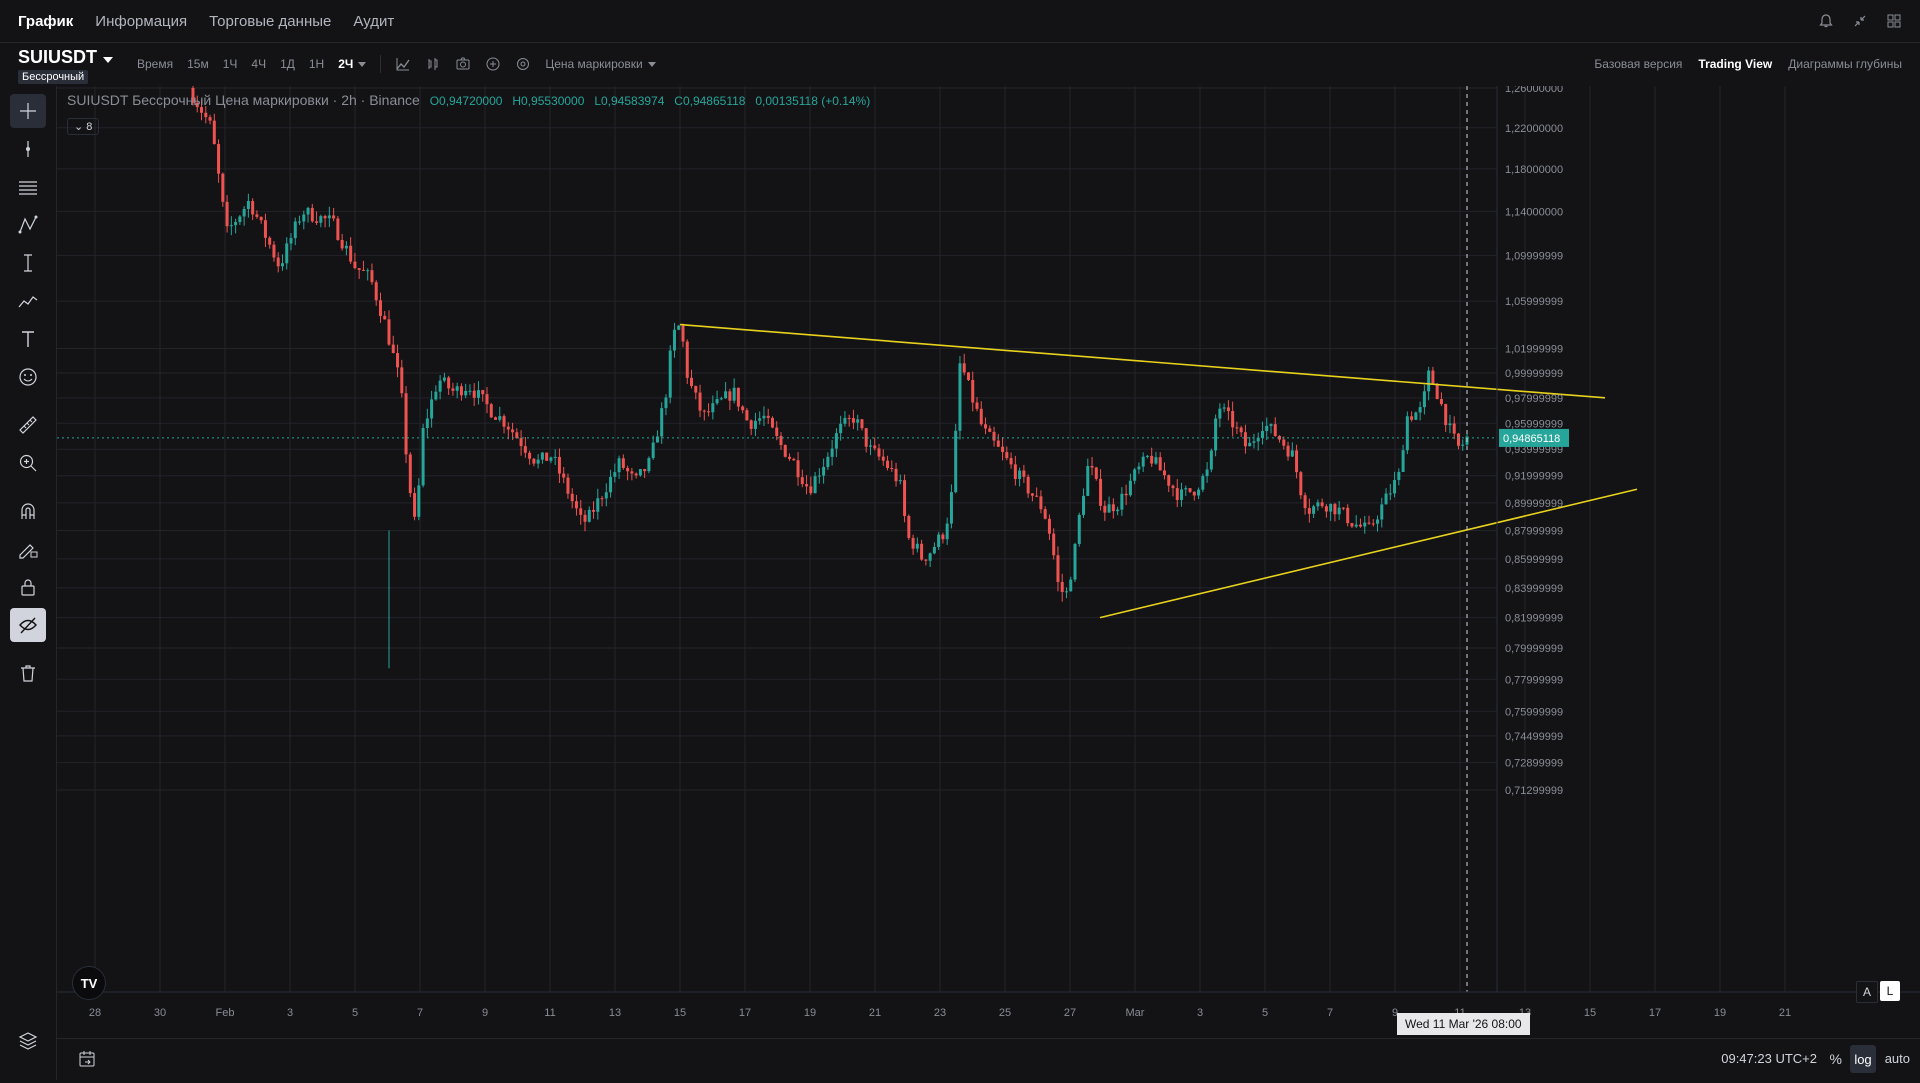  Describe the element at coordinates (493, 64) in the screenshot. I see `add-icon` at that location.